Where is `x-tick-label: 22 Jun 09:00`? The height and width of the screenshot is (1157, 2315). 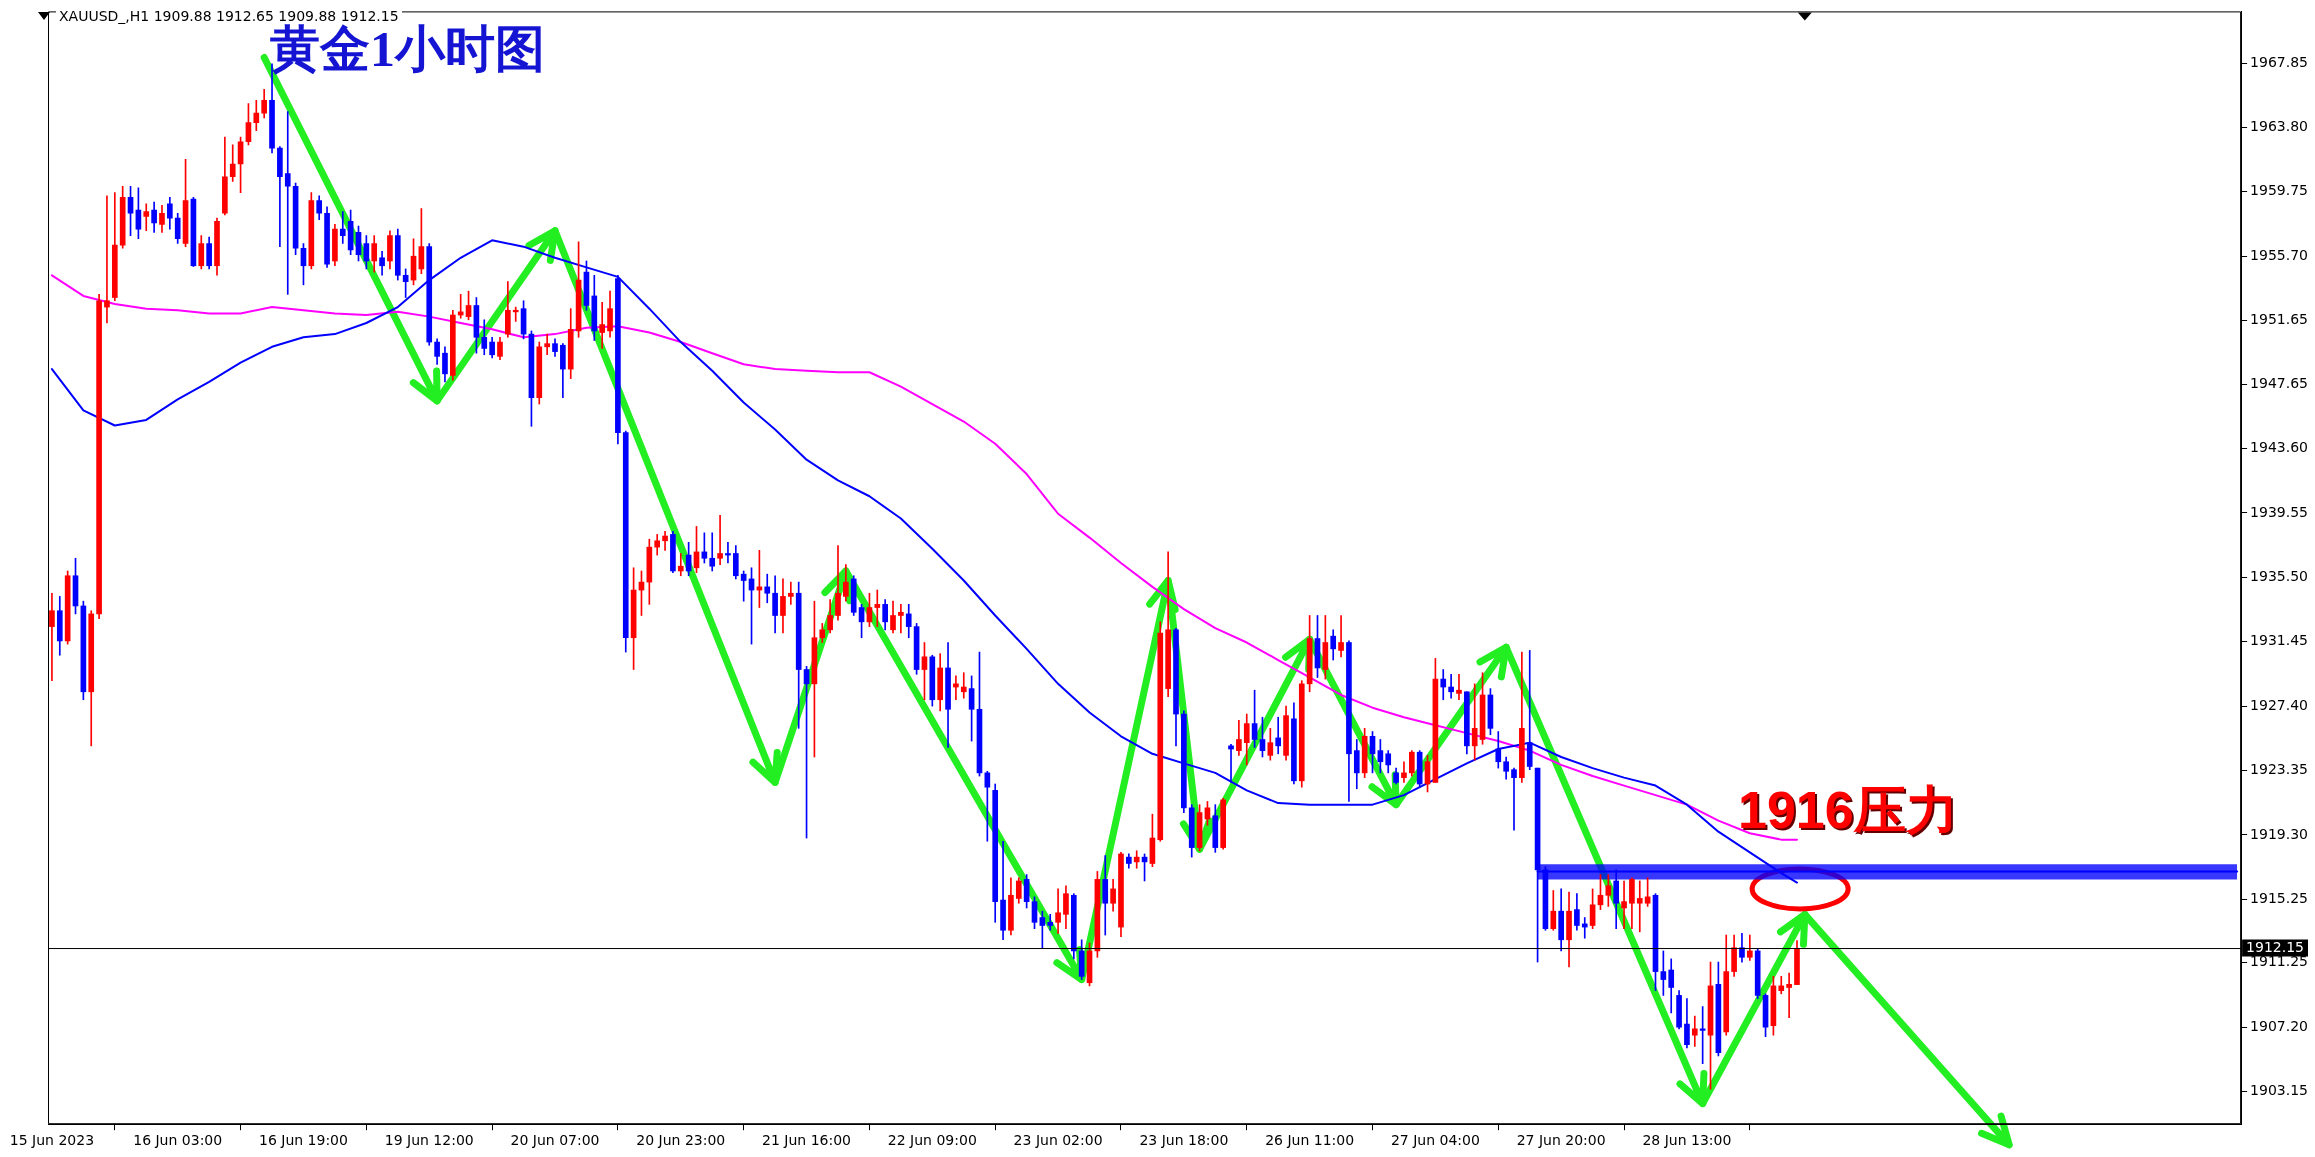 x-tick-label: 22 Jun 09:00 is located at coordinates (932, 1140).